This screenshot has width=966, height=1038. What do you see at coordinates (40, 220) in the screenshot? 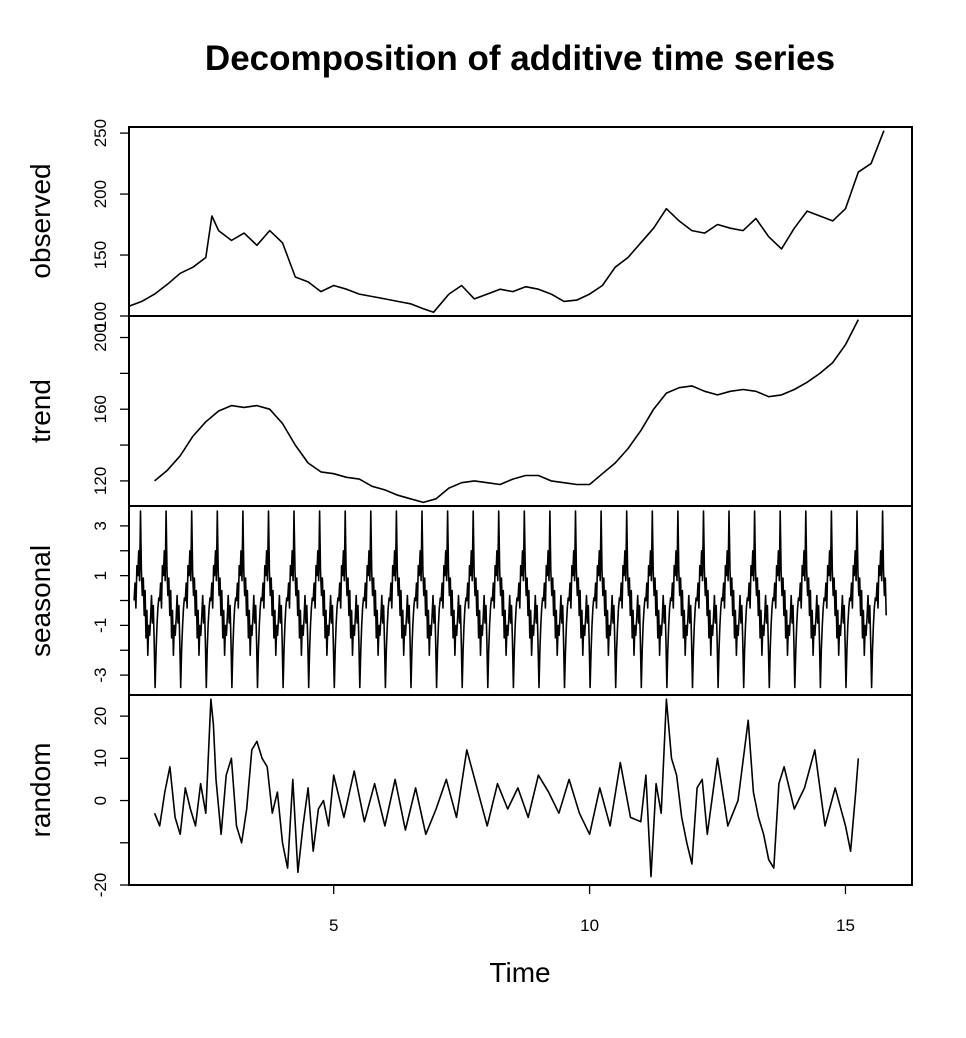
I see `observed-axis-label: observed` at bounding box center [40, 220].